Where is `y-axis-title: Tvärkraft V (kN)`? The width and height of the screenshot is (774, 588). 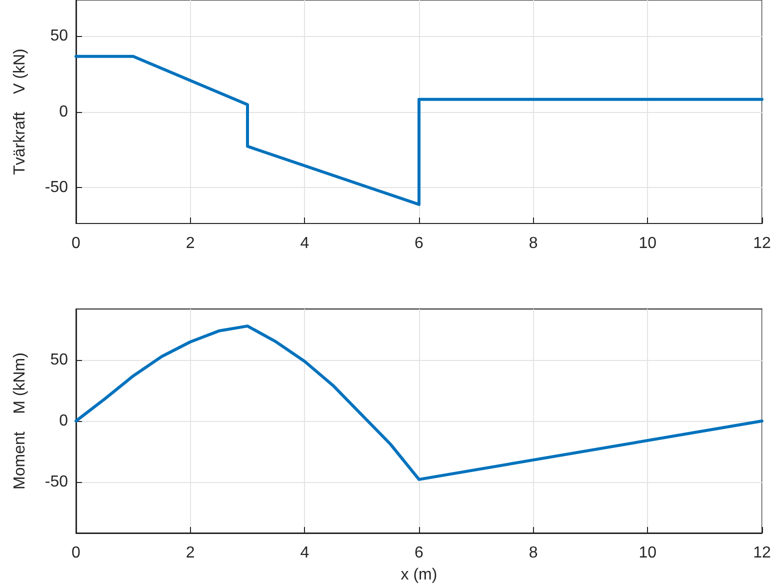 y-axis-title: Tvärkraft V (kN) is located at coordinates (20, 111).